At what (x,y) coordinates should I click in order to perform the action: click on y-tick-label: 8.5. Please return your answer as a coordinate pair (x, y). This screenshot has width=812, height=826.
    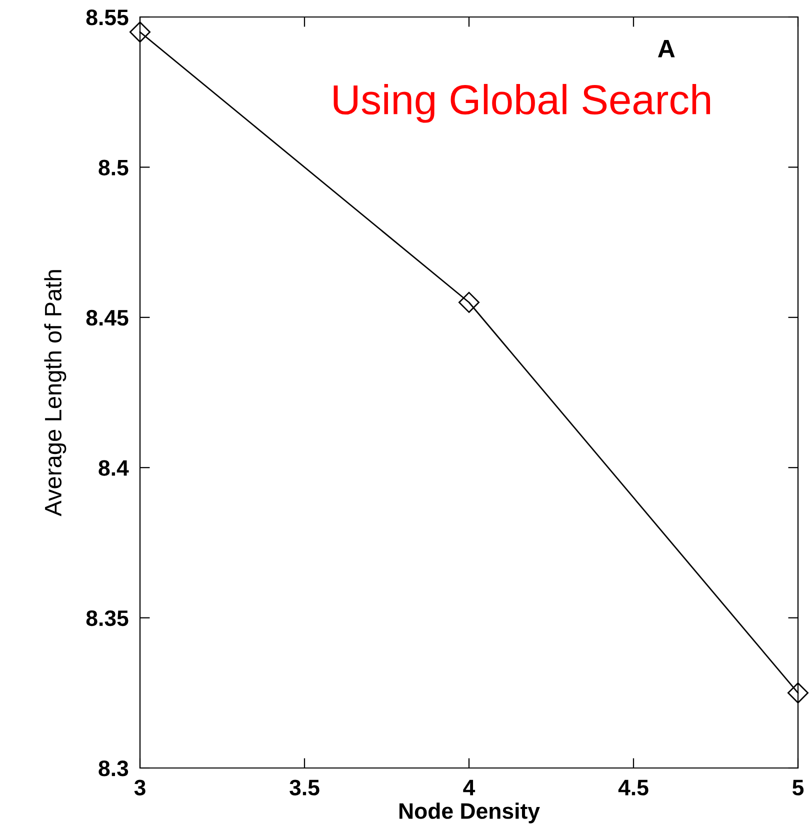
    Looking at the image, I should click on (113, 168).